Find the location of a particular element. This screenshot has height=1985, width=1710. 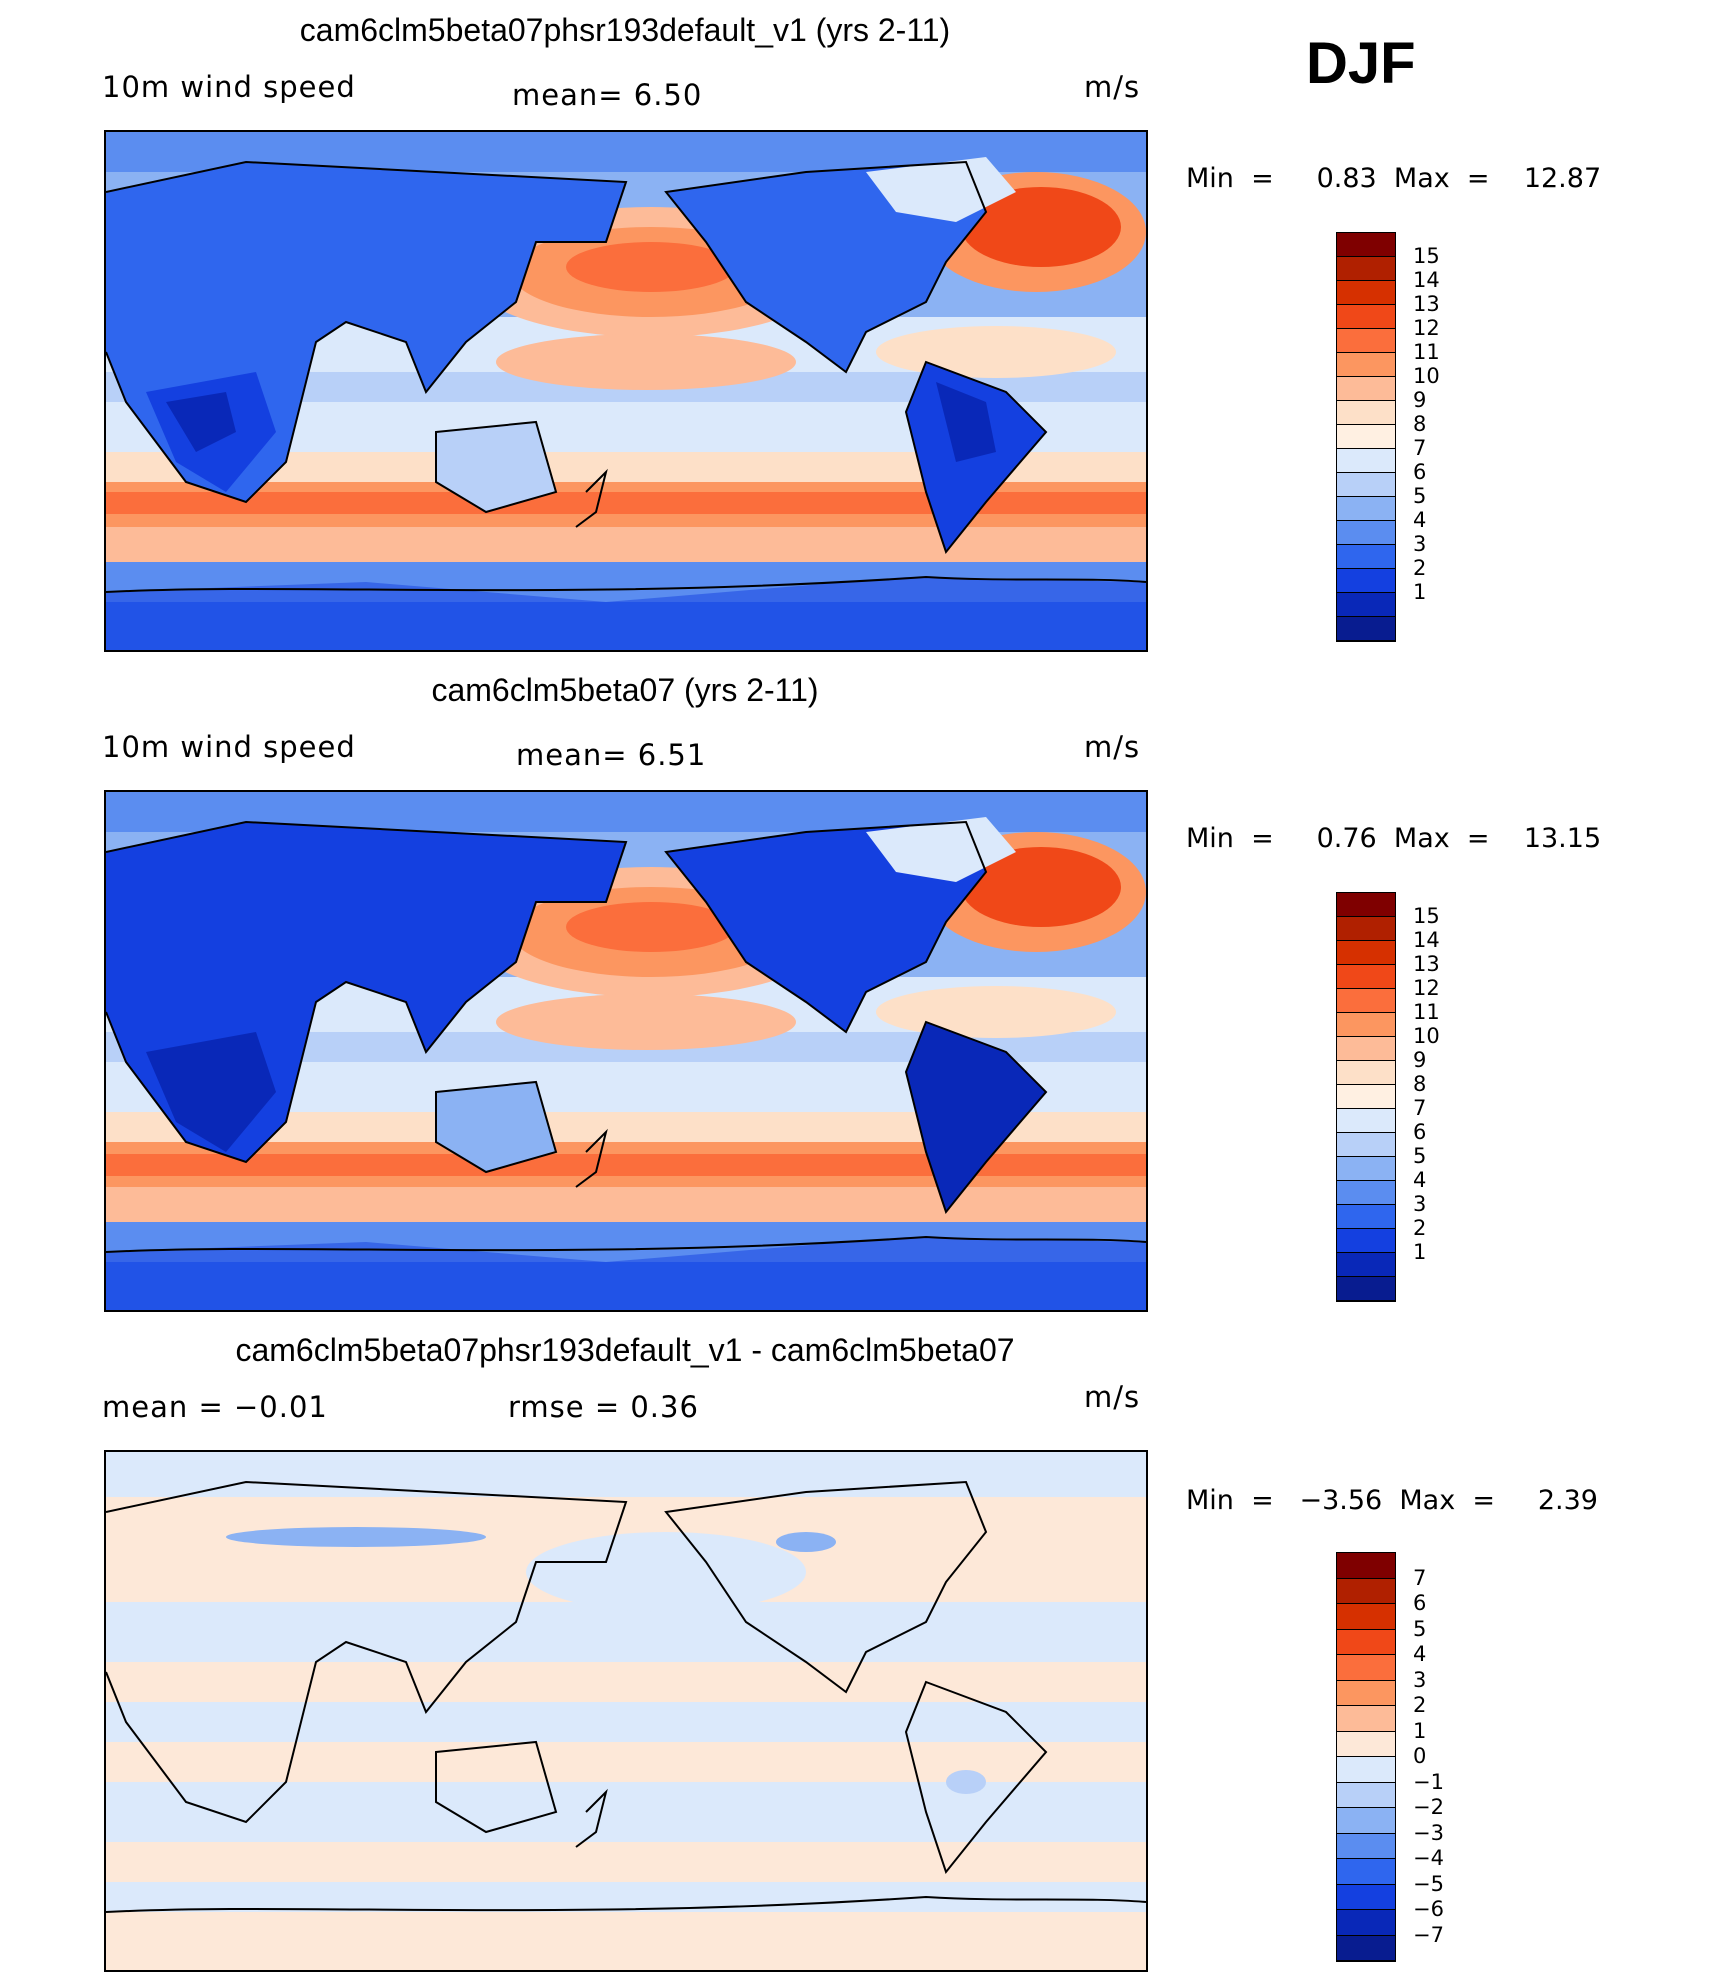

panel-title: cam6clm5beta07 (yrs 2-11) is located at coordinates (625, 690).